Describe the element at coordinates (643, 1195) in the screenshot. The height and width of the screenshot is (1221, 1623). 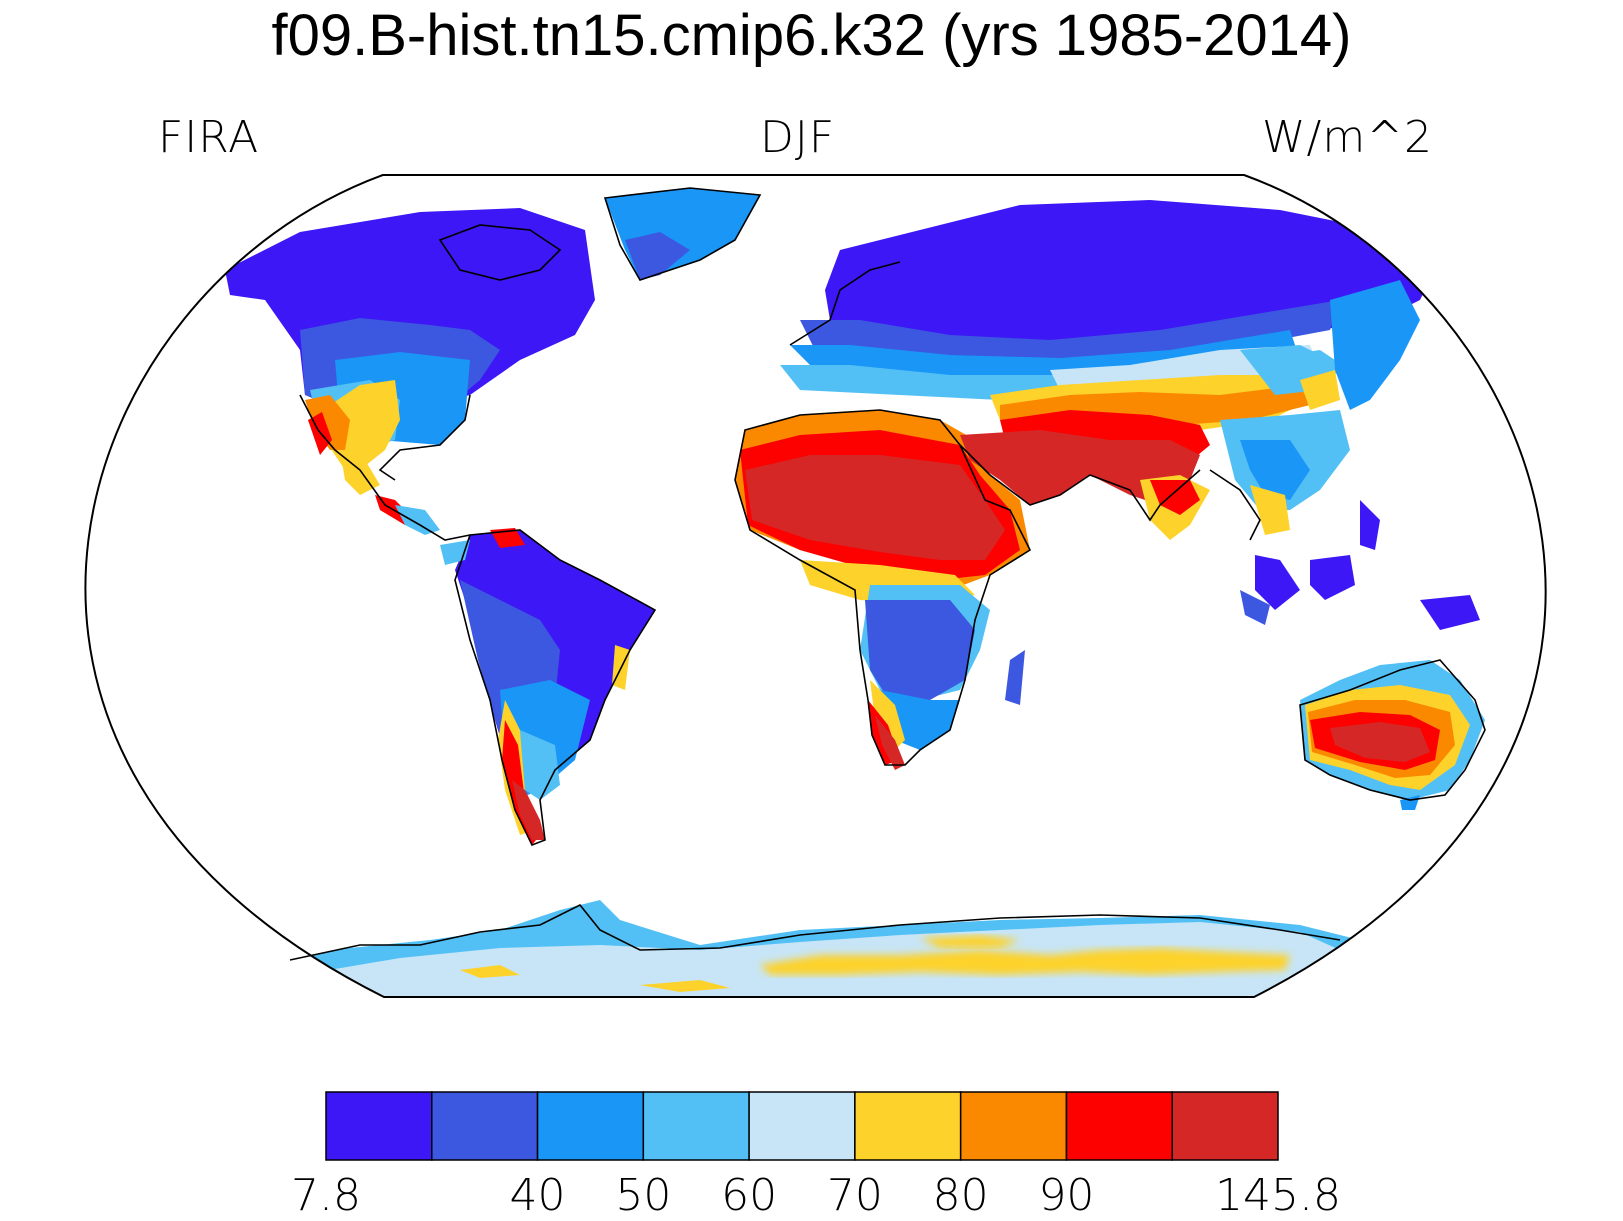
I see `colorbar-tick-label: 50` at that location.